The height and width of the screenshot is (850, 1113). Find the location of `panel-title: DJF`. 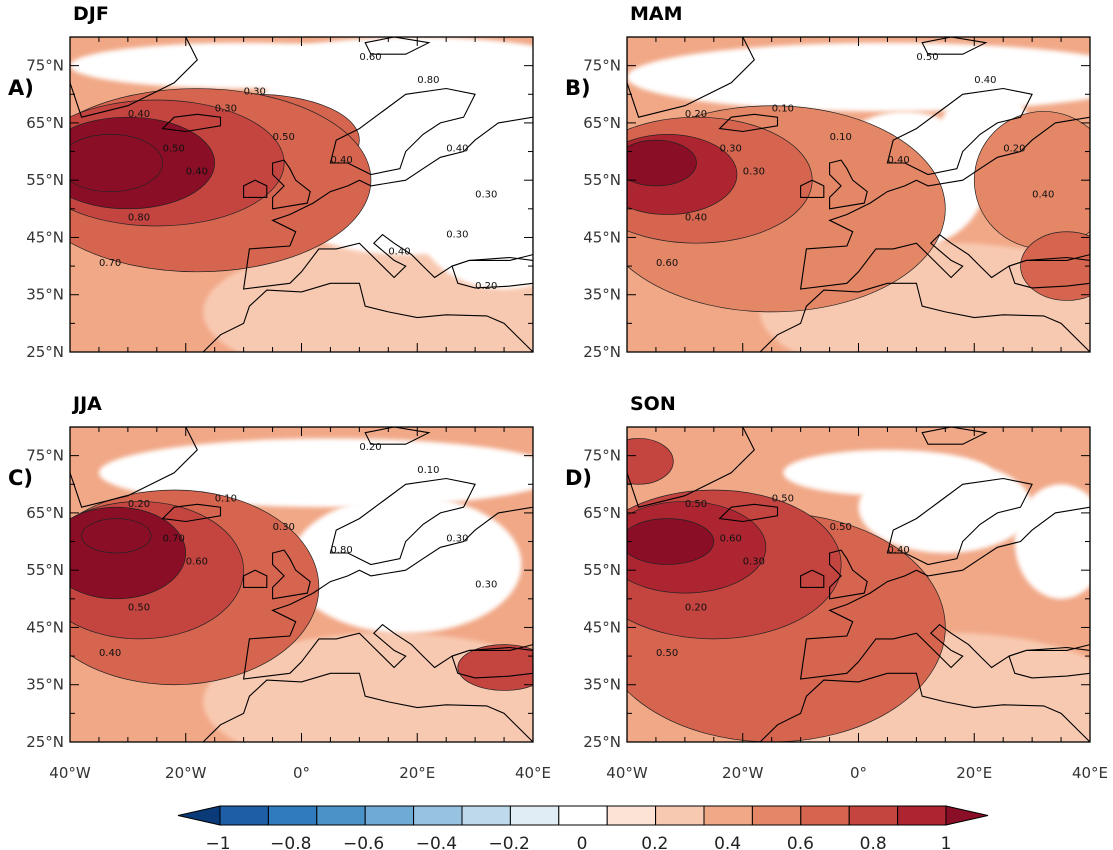

panel-title: DJF is located at coordinates (91, 14).